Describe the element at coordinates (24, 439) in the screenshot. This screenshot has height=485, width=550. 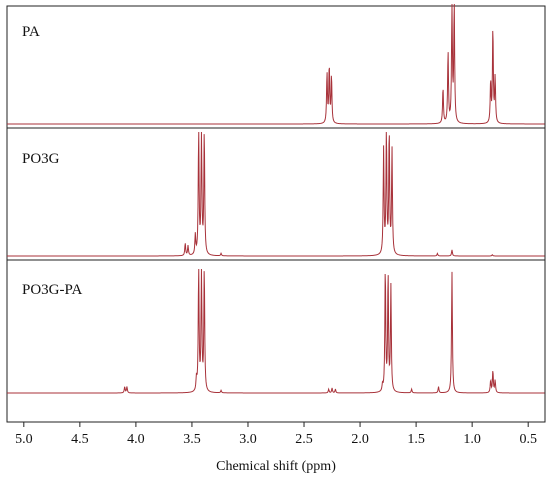
I see `x-tick-label: 5.0` at that location.